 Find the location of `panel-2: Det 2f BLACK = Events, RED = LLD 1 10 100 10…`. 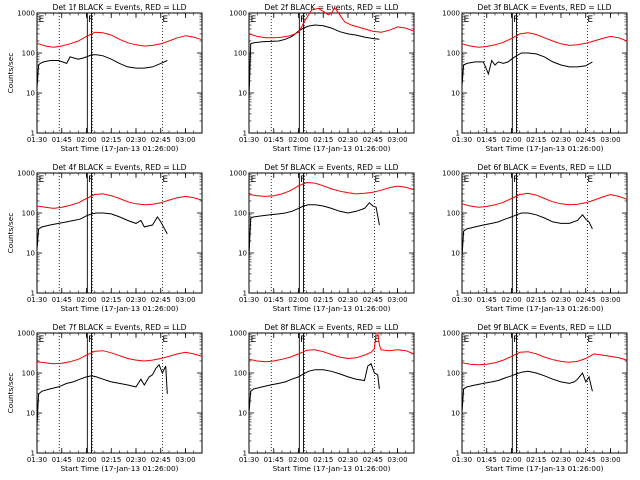

panel-2: Det 2f BLACK = Events, RED = LLD 1 10 100 10… is located at coordinates (322, 78).